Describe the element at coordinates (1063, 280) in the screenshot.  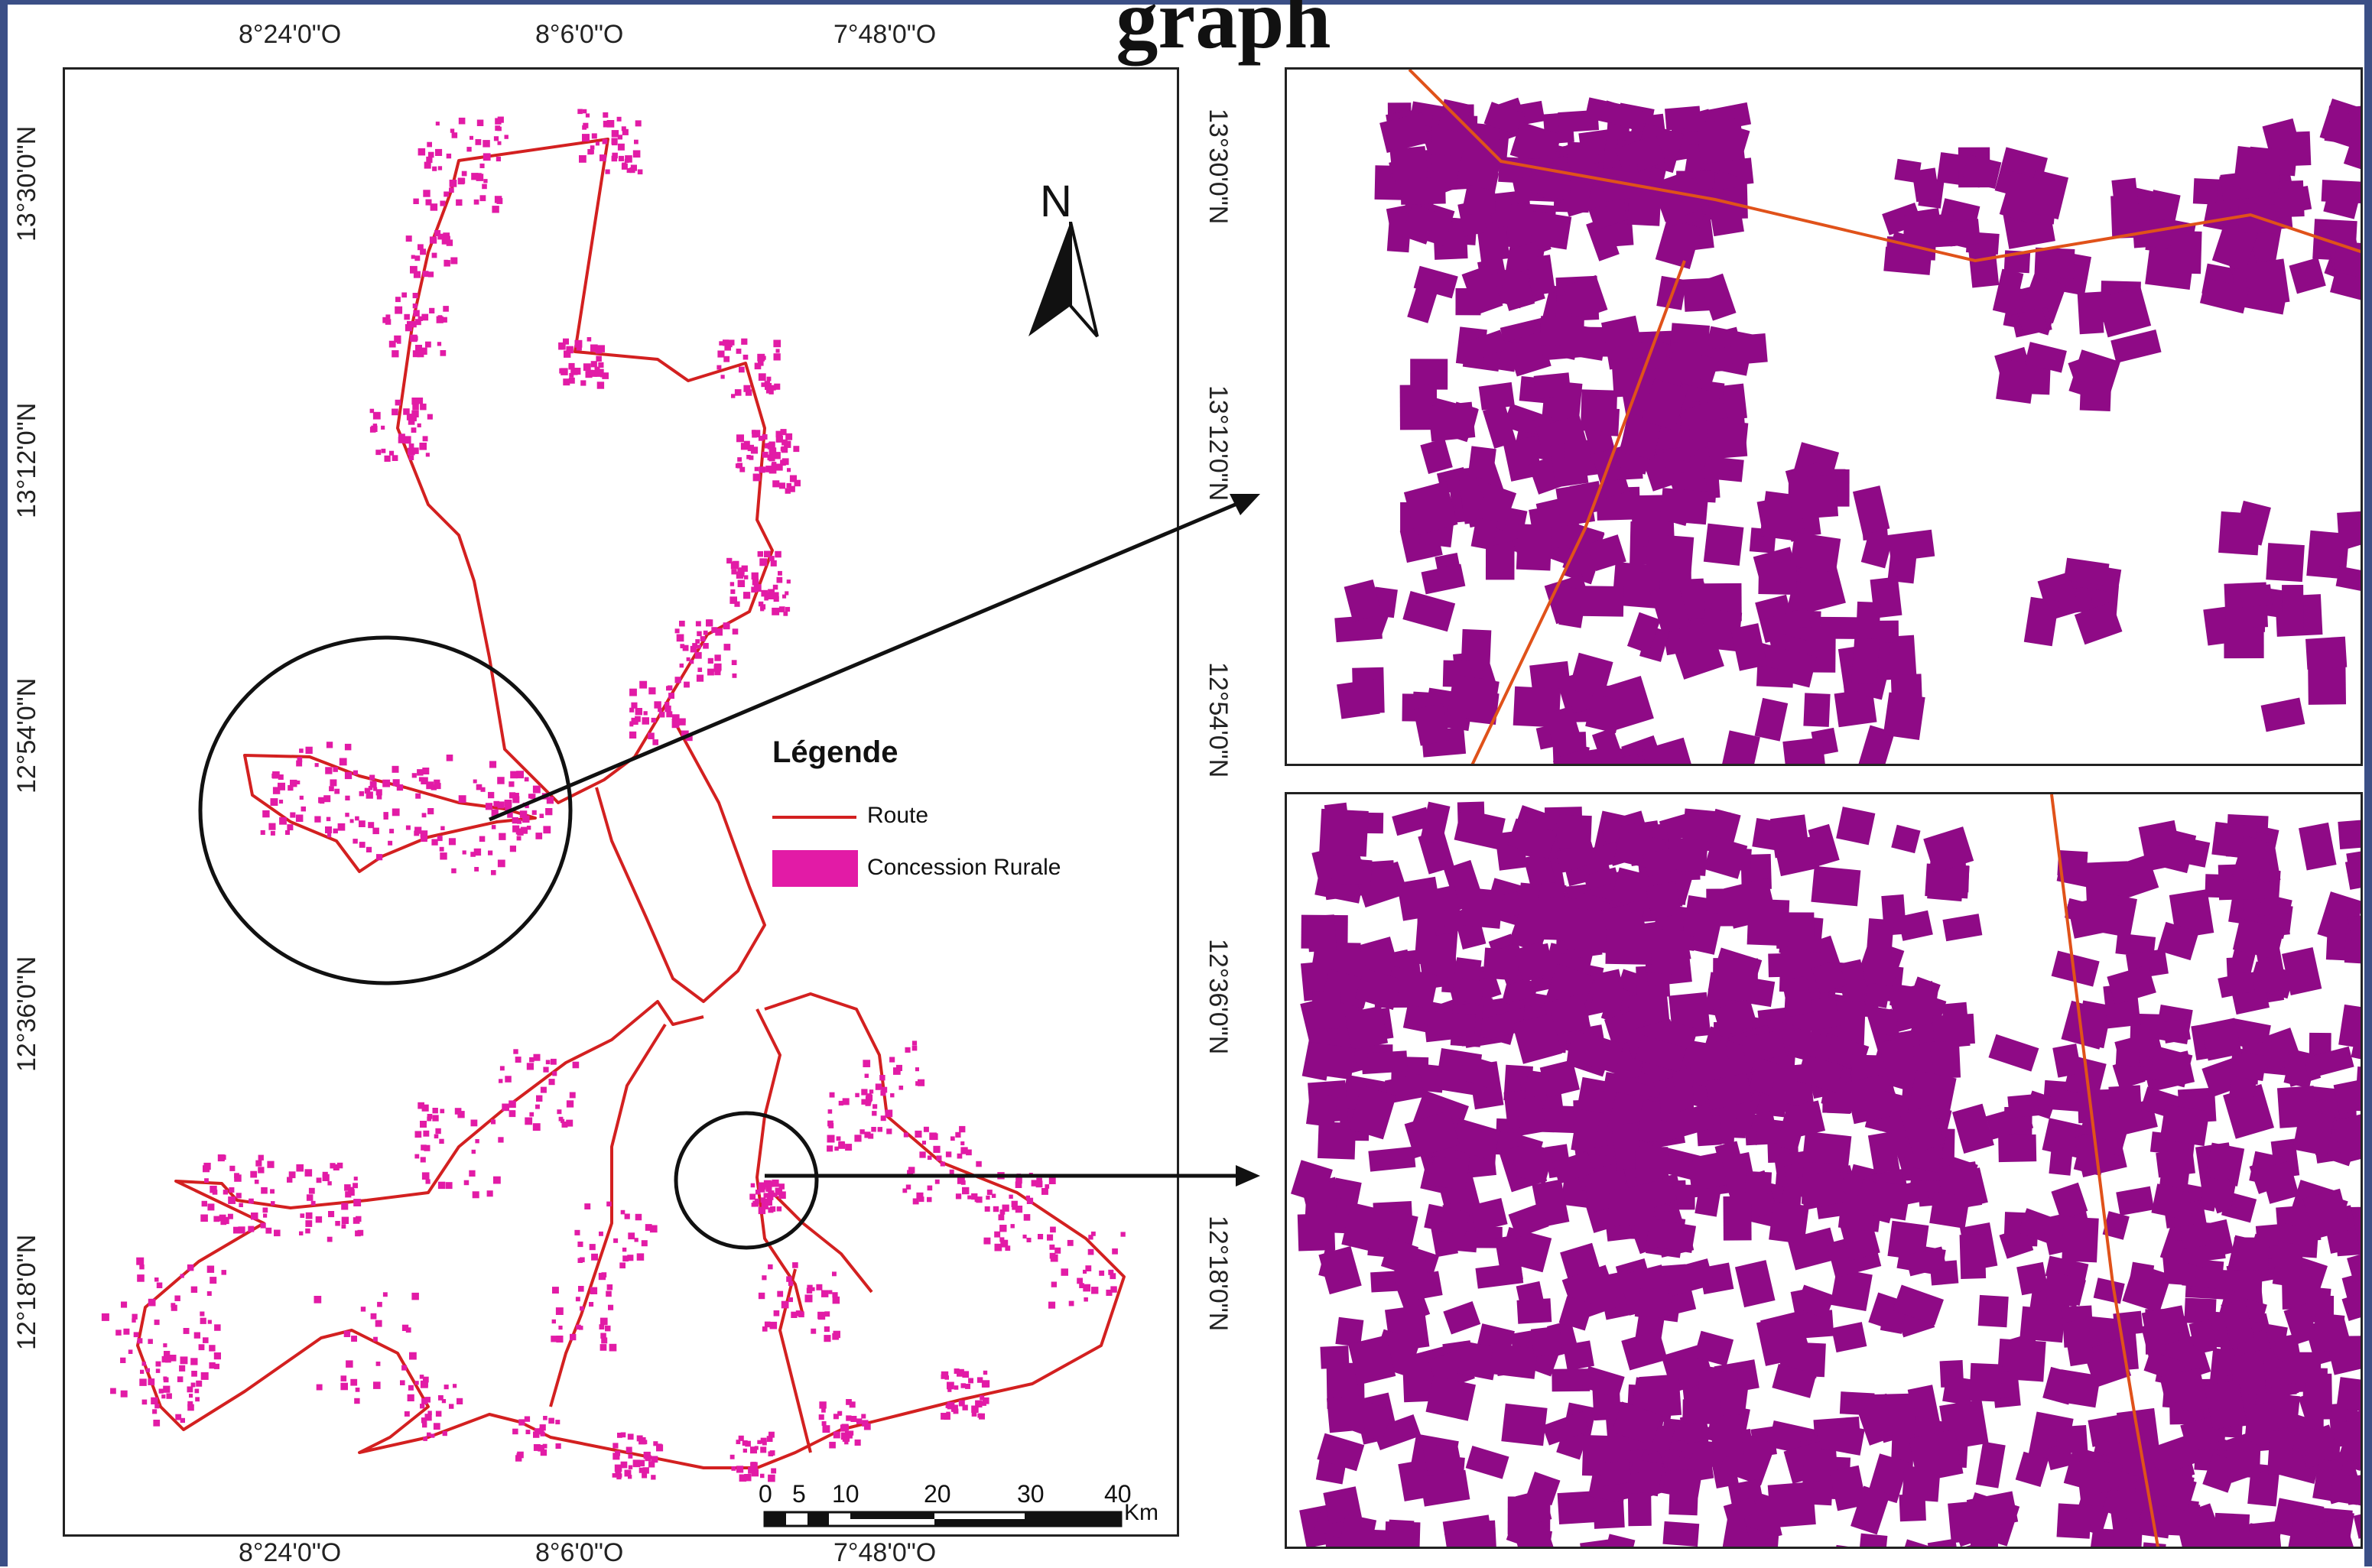
I see `north-arrow-icon` at that location.